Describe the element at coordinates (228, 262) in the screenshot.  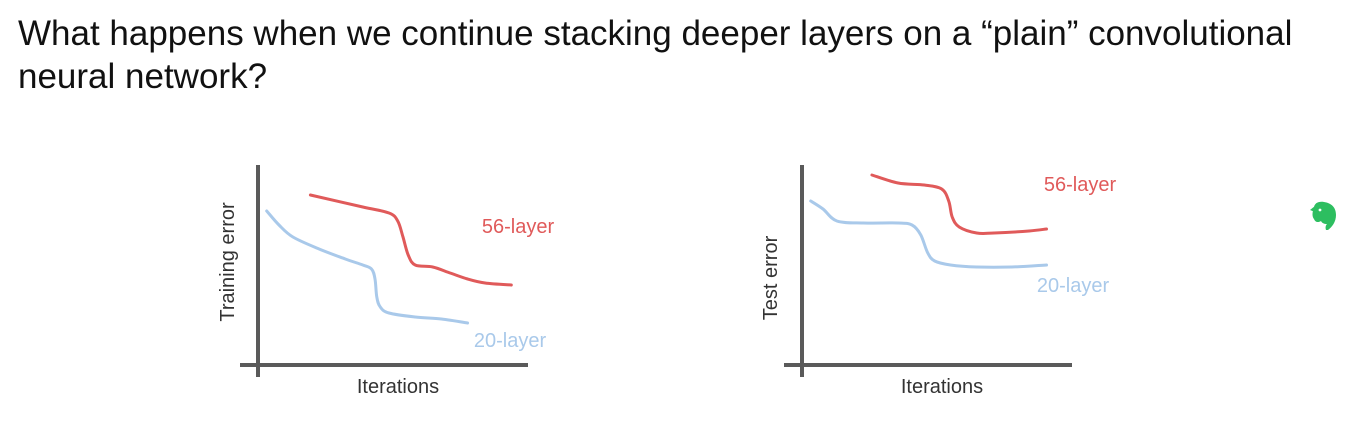
I see `y-axis-label: Training error` at that location.